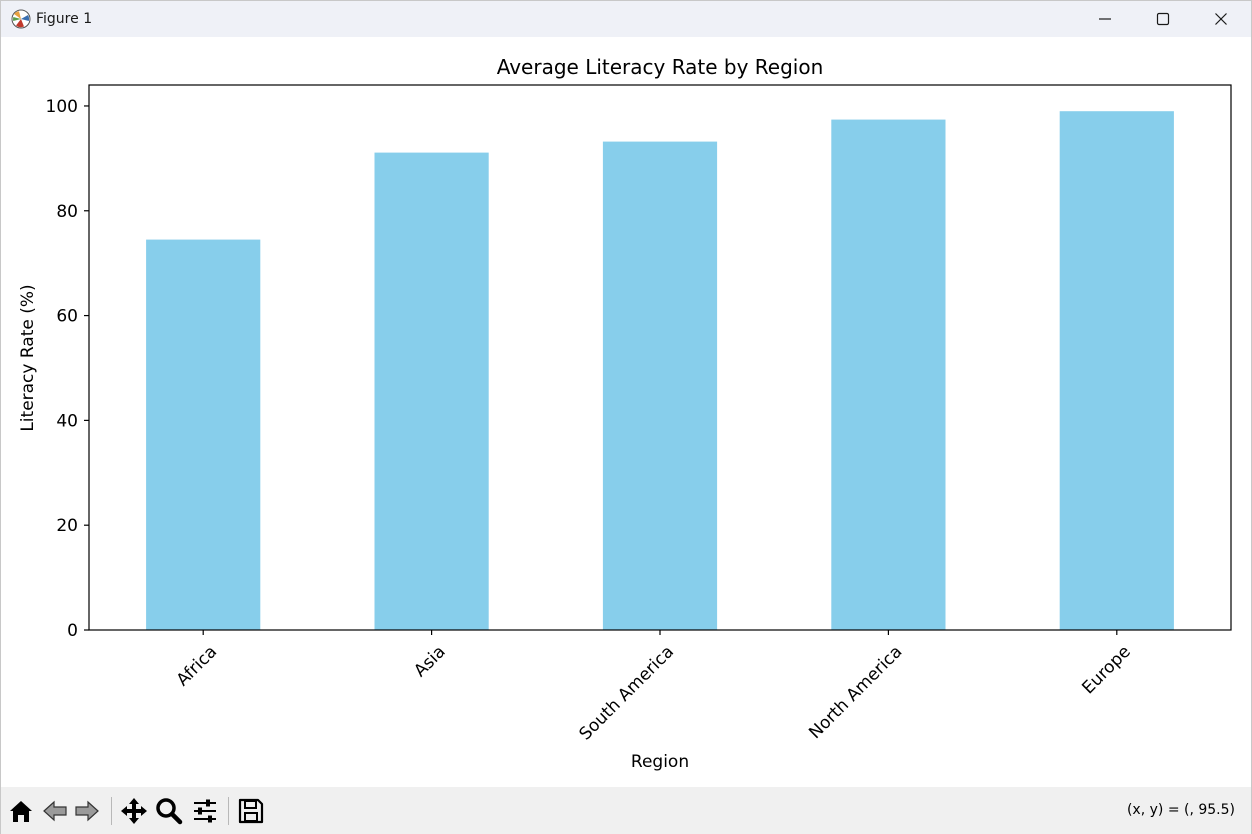  I want to click on zoom-magnifier-icon, so click(169, 811).